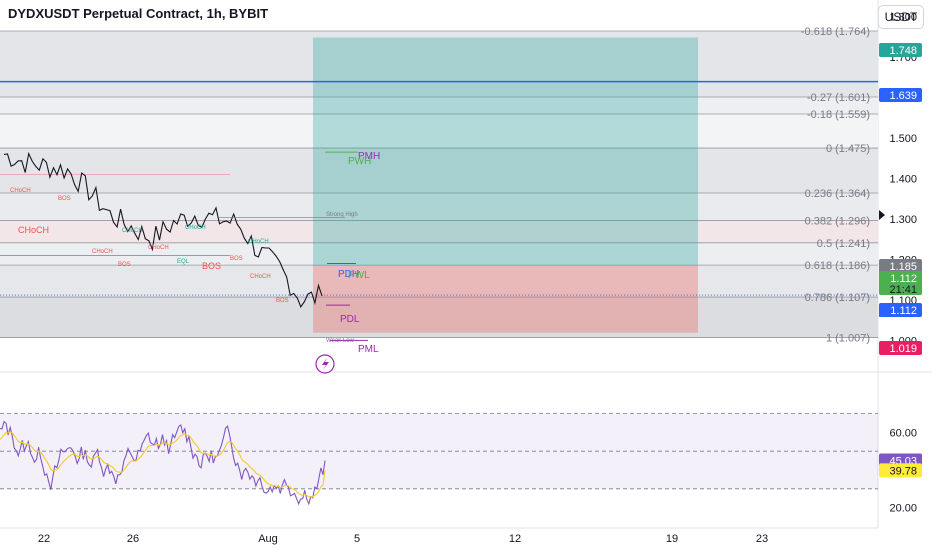 The height and width of the screenshot is (550, 932). What do you see at coordinates (903, 433) in the screenshot?
I see `rsi-tick: 60.00` at bounding box center [903, 433].